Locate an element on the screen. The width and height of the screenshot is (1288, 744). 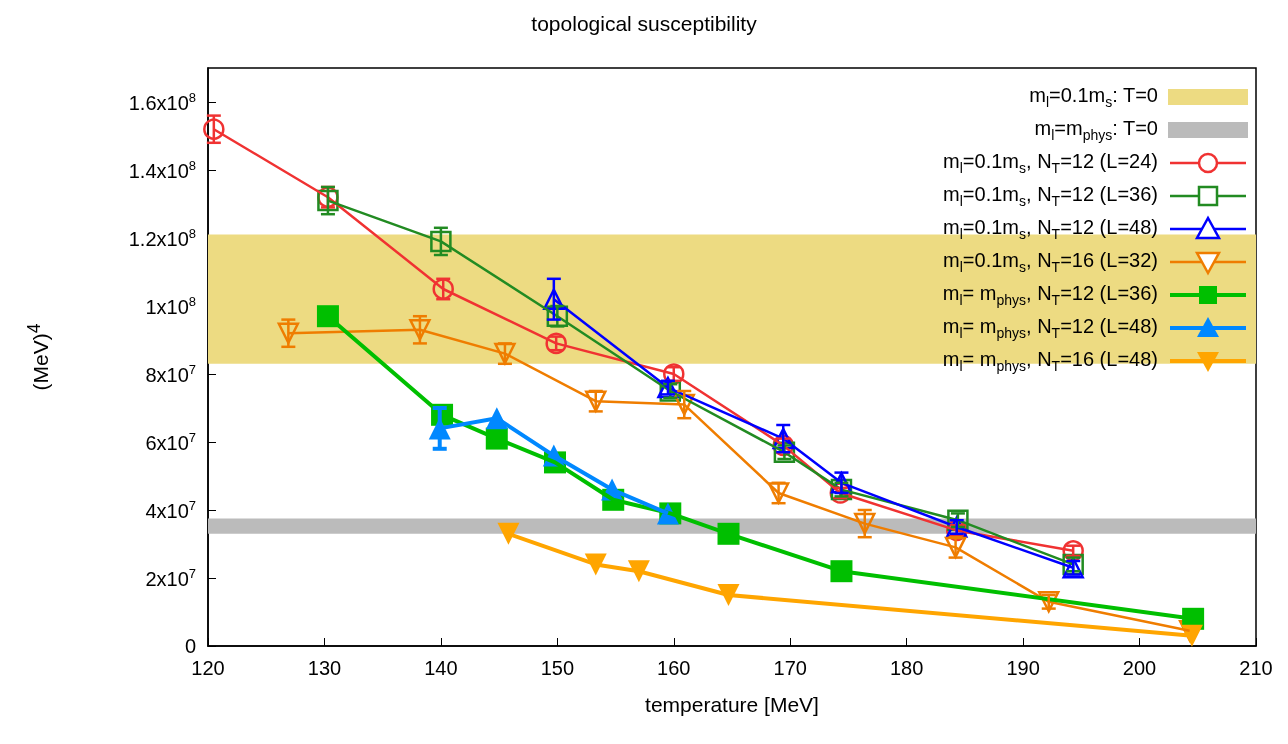
x-tick-label: 210 is located at coordinates (1256, 668).